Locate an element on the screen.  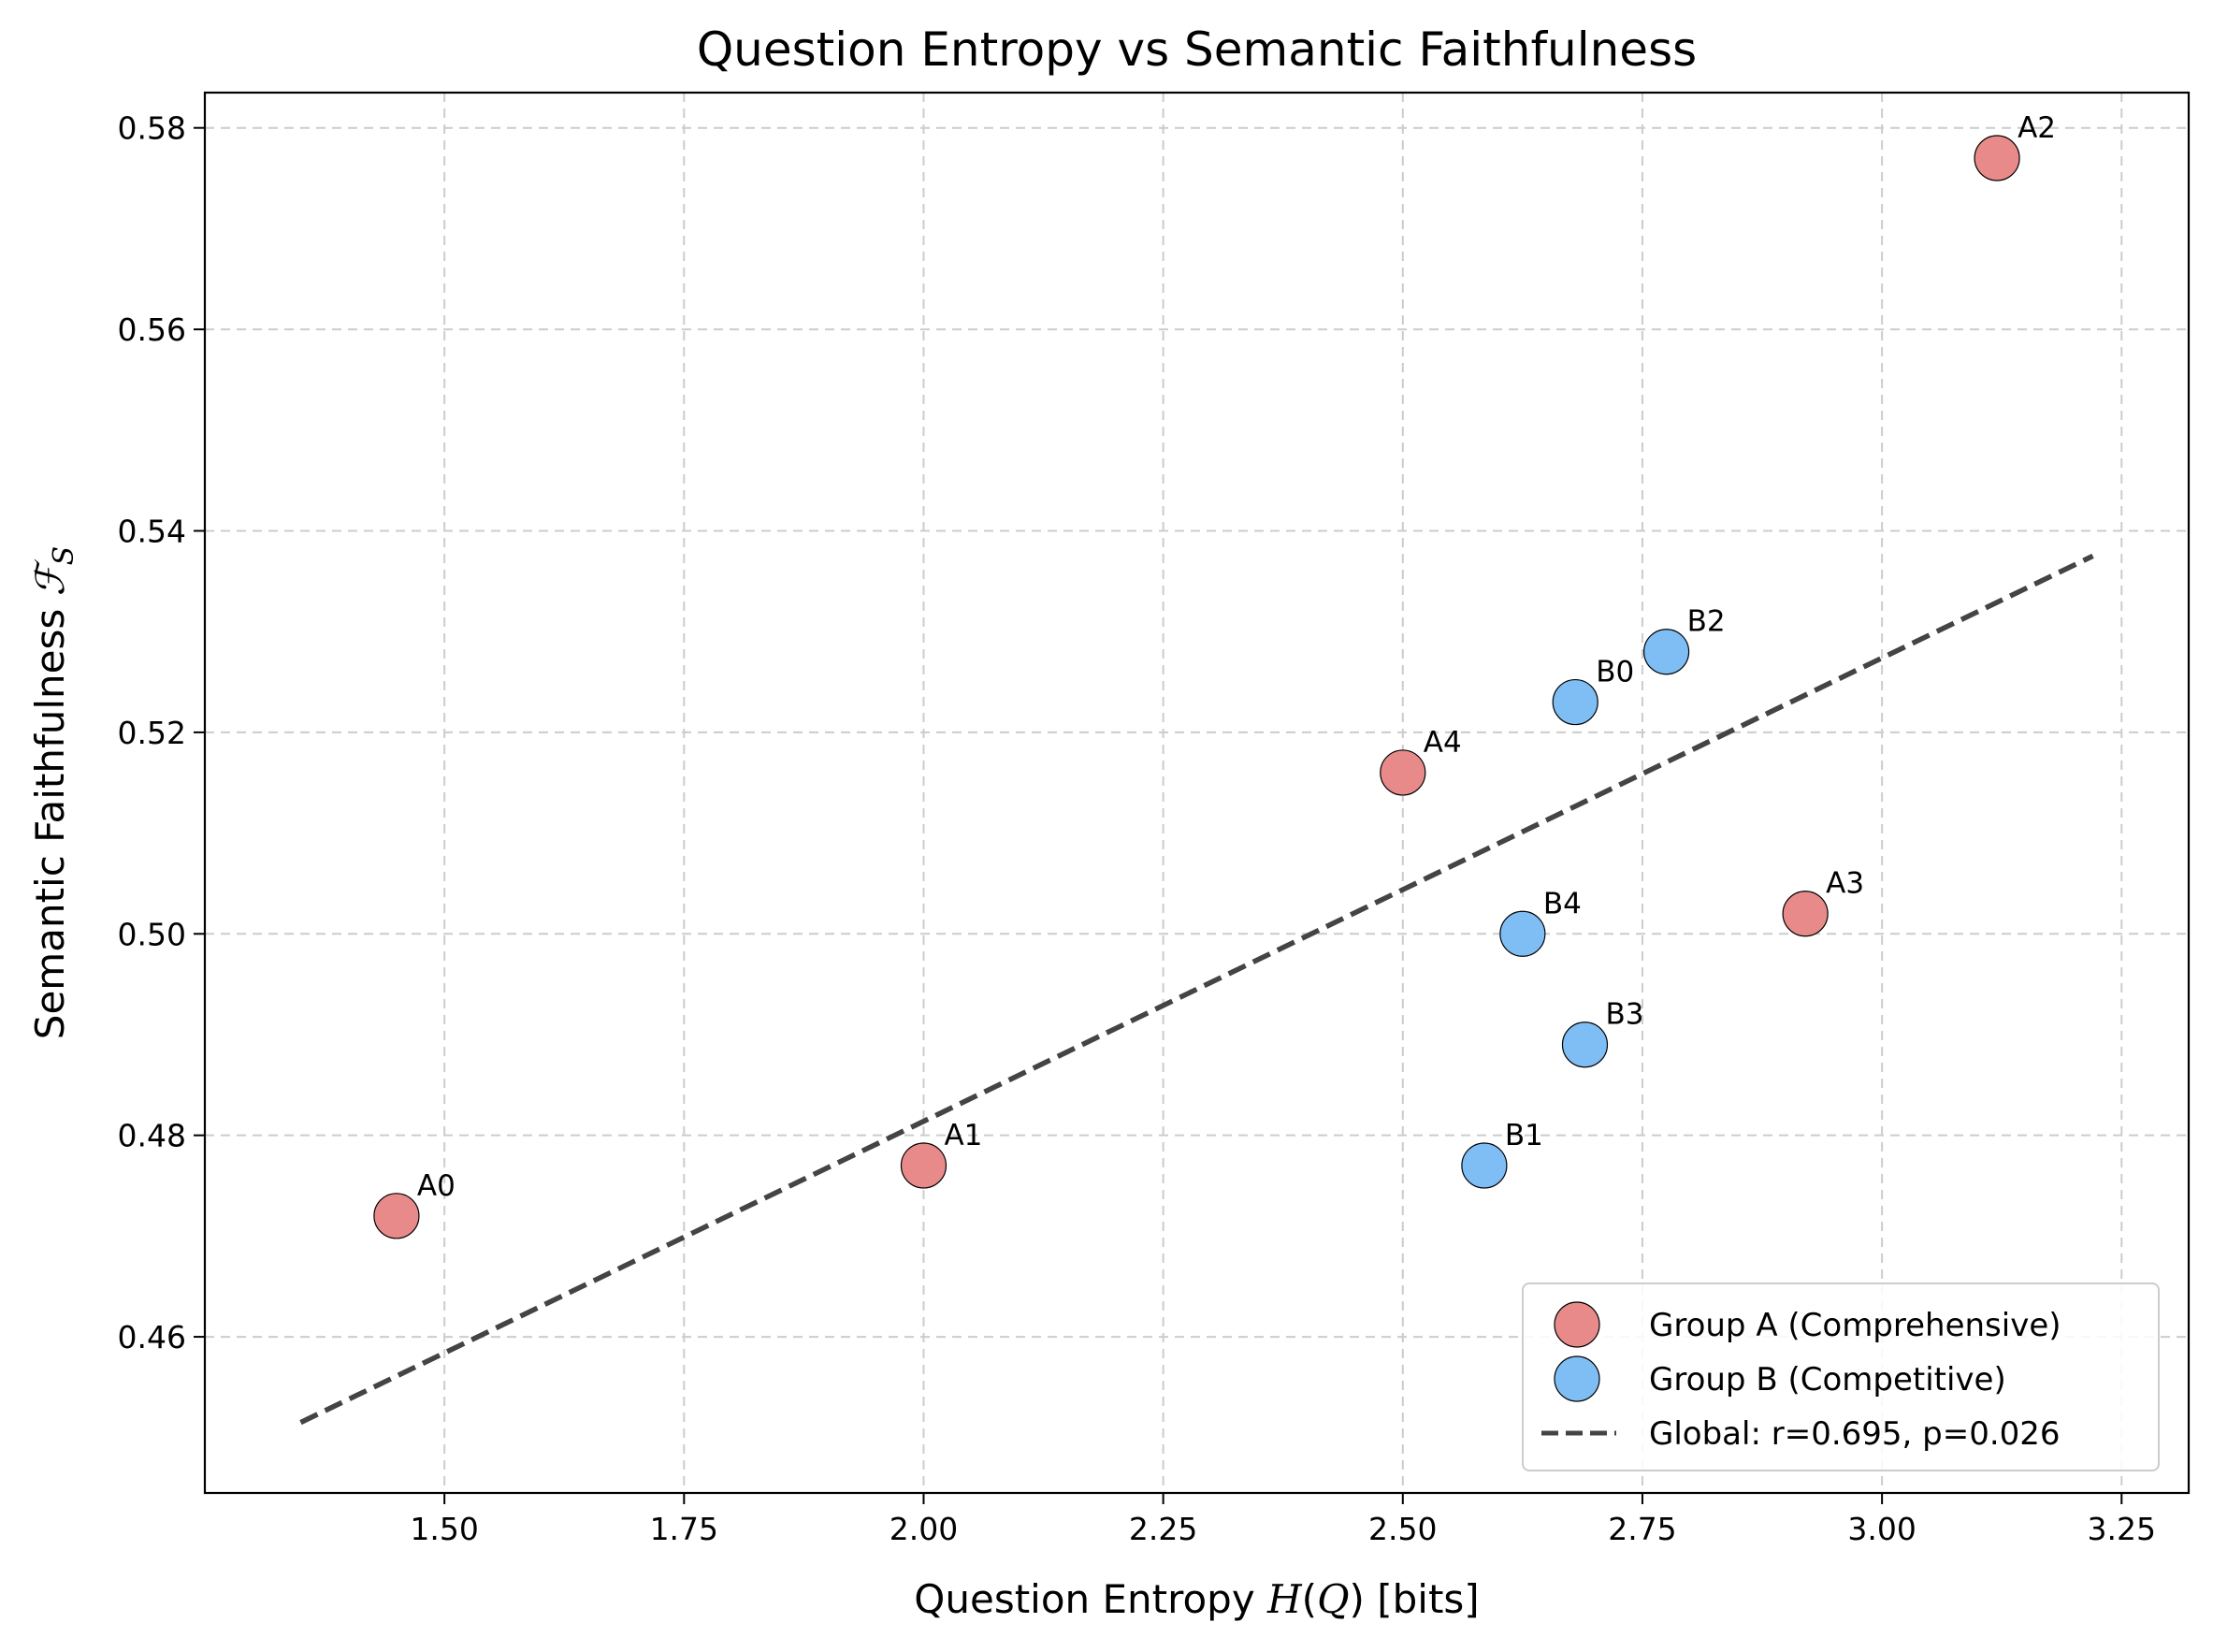
y-axis-ticks: 0.46 0.48 0.50 0.52 0.54 0.56 0.58 is located at coordinates (161, 732).